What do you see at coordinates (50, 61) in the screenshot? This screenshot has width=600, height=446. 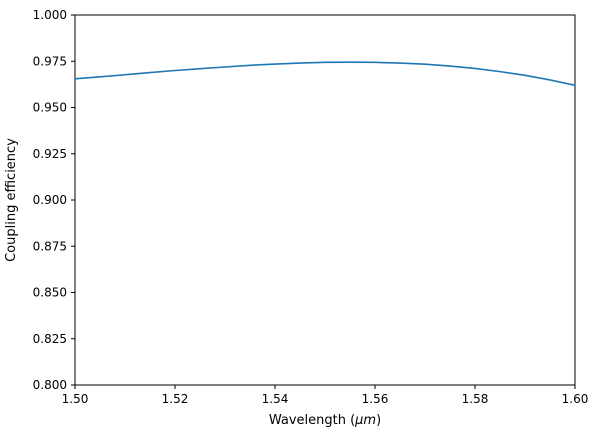 I see `y-tick-label: 0.975` at bounding box center [50, 61].